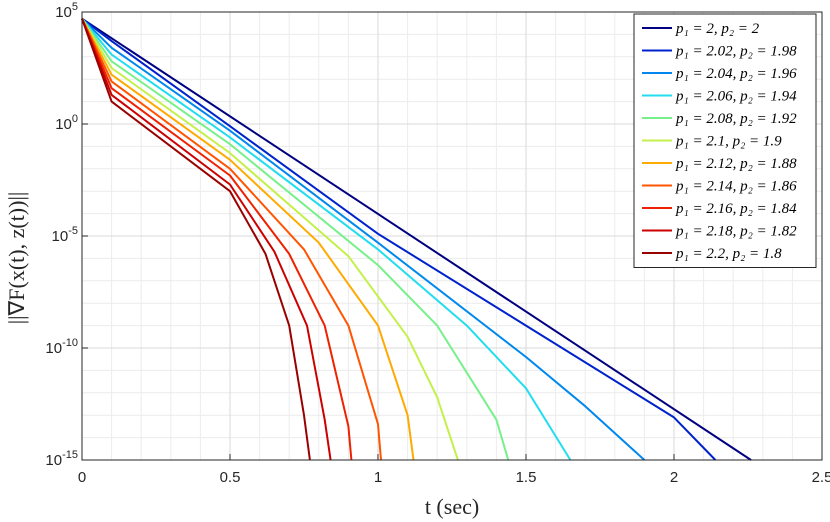  Describe the element at coordinates (728, 254) in the screenshot. I see `legend-label: p₁ = 2.2, p₂ = 1.8` at that location.